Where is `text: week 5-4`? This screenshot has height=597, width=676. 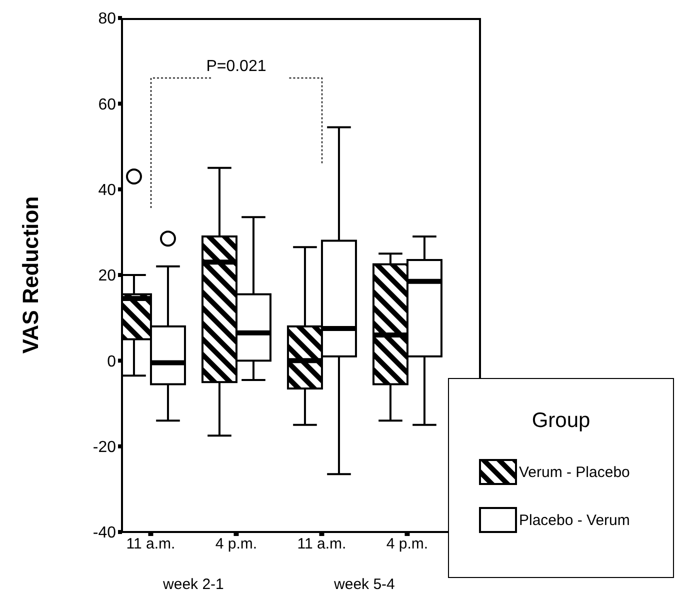 text: week 5-4 is located at coordinates (364, 584).